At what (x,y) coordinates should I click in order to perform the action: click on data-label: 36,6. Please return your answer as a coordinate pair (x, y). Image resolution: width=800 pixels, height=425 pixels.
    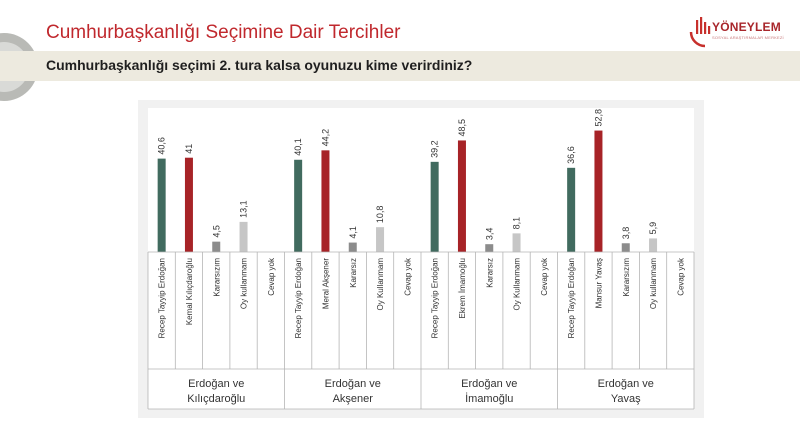
    Looking at the image, I should click on (571, 155).